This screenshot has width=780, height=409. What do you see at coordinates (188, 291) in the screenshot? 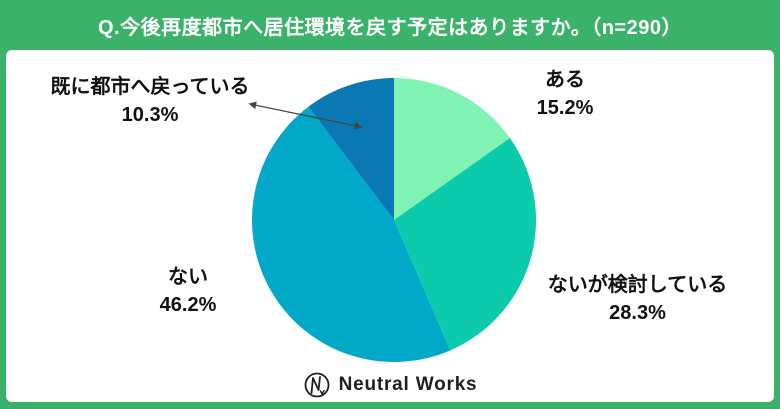
I see `slice-label-nai: ない 46.2%` at bounding box center [188, 291].